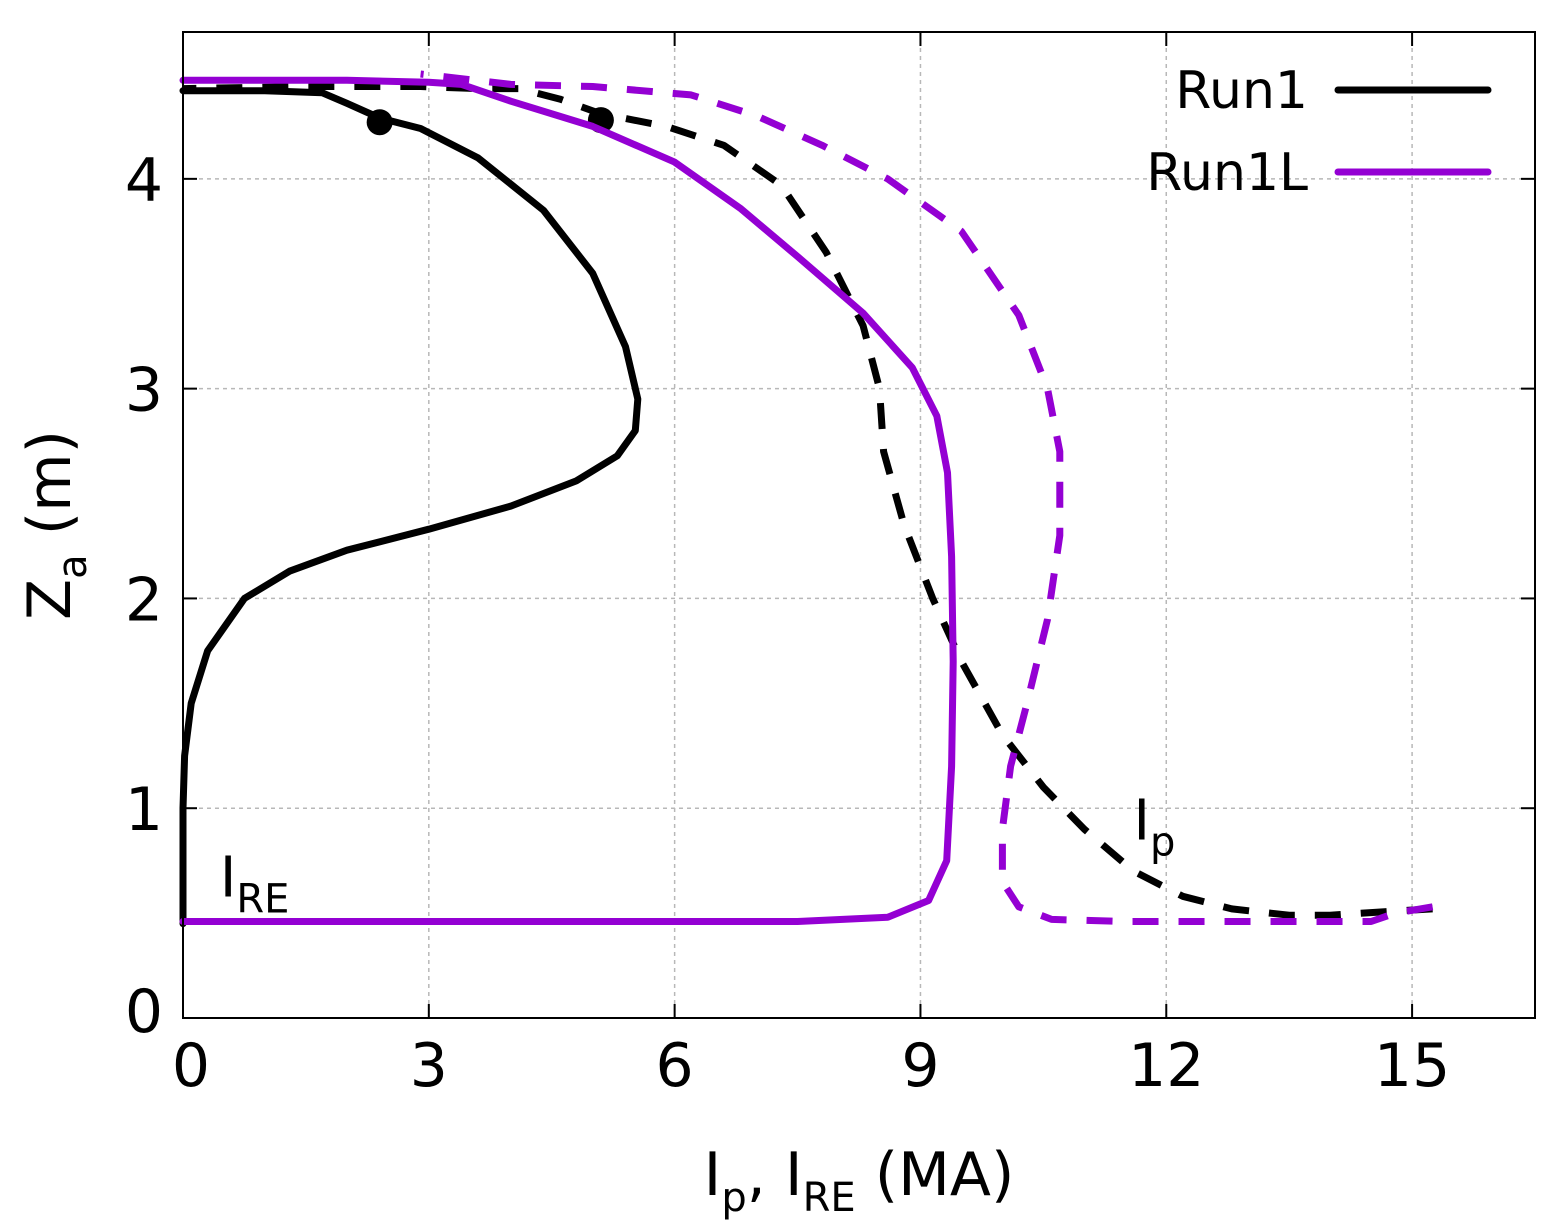  What do you see at coordinates (1166, 1066) in the screenshot?
I see `x-tick-label: 12` at bounding box center [1166, 1066].